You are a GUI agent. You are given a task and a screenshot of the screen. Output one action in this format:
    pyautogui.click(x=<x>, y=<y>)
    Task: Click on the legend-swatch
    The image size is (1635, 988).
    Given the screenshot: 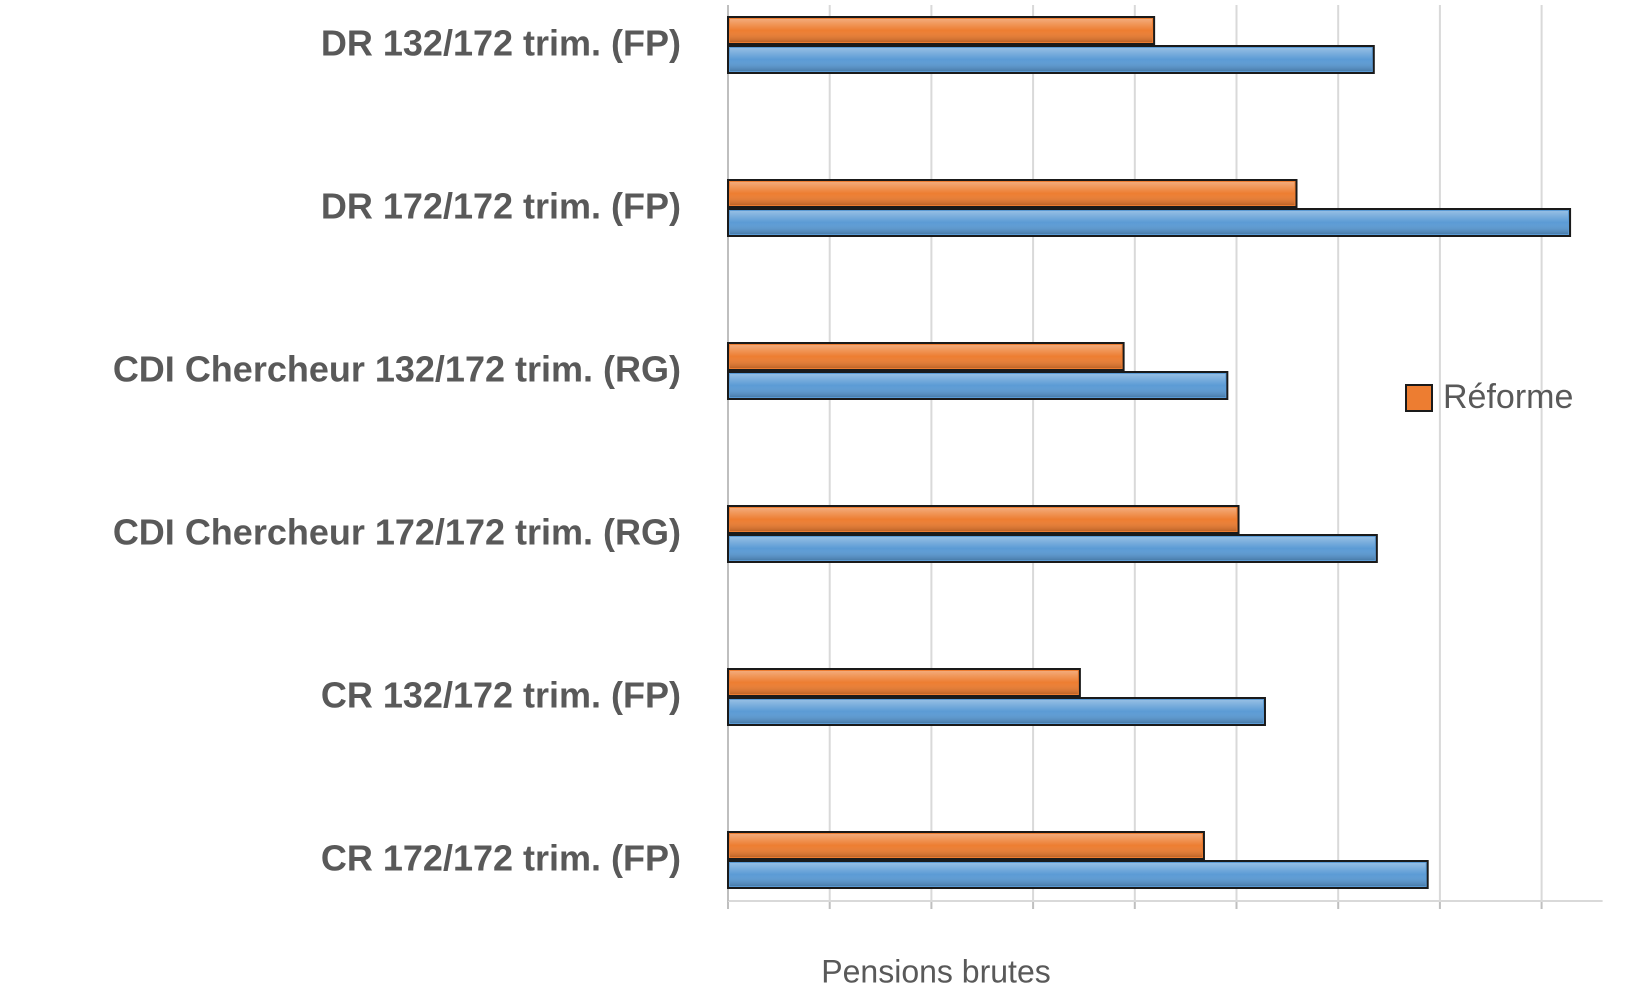 What is the action you would take?
    pyautogui.click(x=1419, y=398)
    